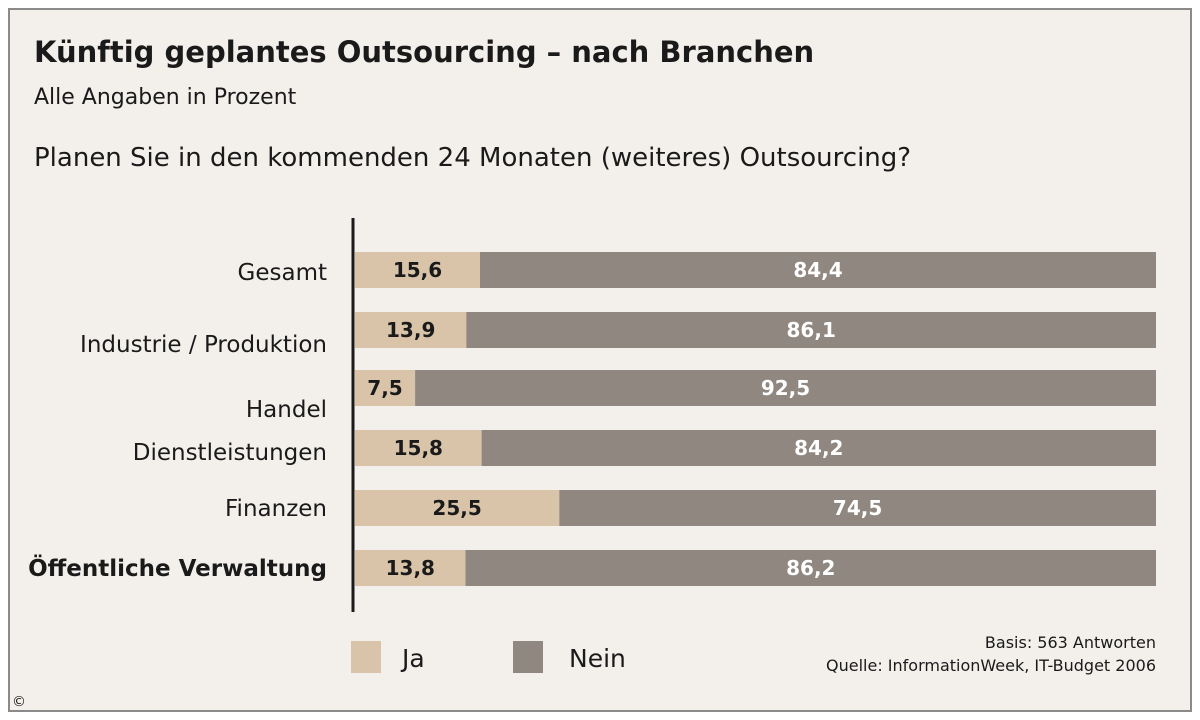 The height and width of the screenshot is (720, 1200). I want to click on source-note: Quelle: InformationWeek, IT-Budget 2006, so click(991, 665).